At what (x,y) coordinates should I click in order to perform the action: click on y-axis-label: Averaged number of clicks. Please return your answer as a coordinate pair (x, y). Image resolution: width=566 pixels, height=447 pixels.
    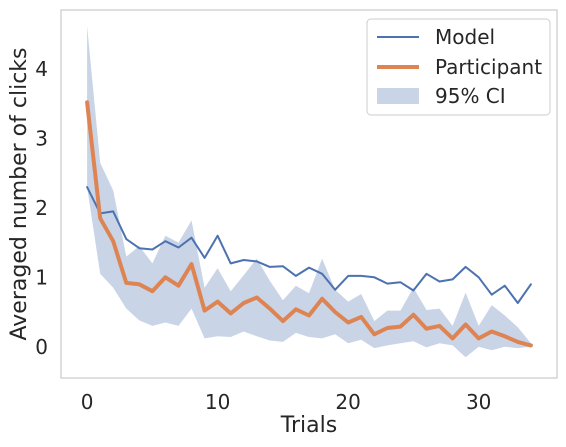
    Looking at the image, I should click on (19, 194).